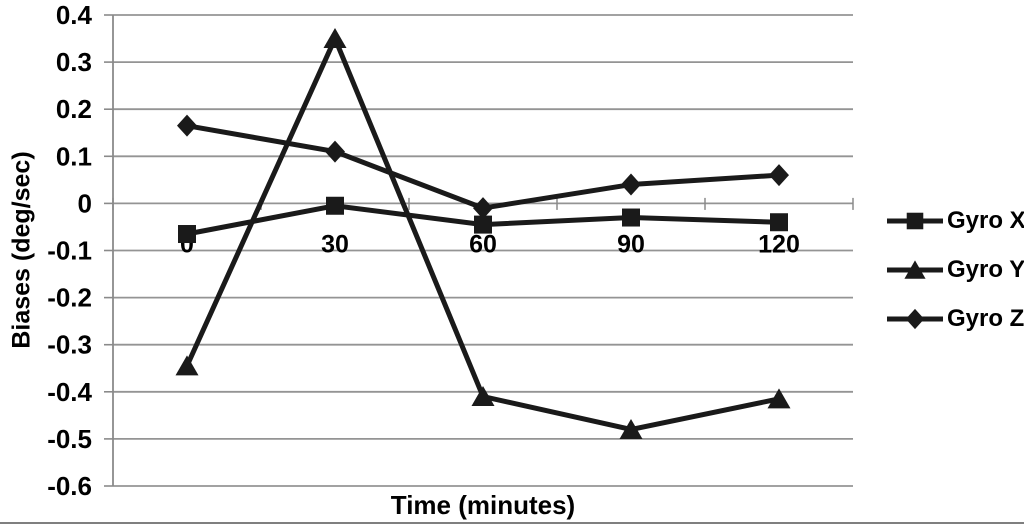 The width and height of the screenshot is (1024, 526). I want to click on y-tick-label: -0.5, so click(69, 439).